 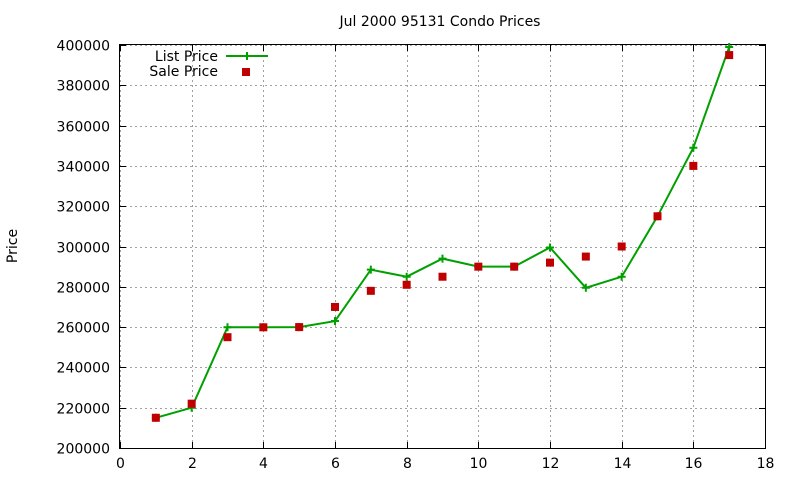 What do you see at coordinates (183, 72) in the screenshot?
I see `legend-label-sale-price: Sale Price` at bounding box center [183, 72].